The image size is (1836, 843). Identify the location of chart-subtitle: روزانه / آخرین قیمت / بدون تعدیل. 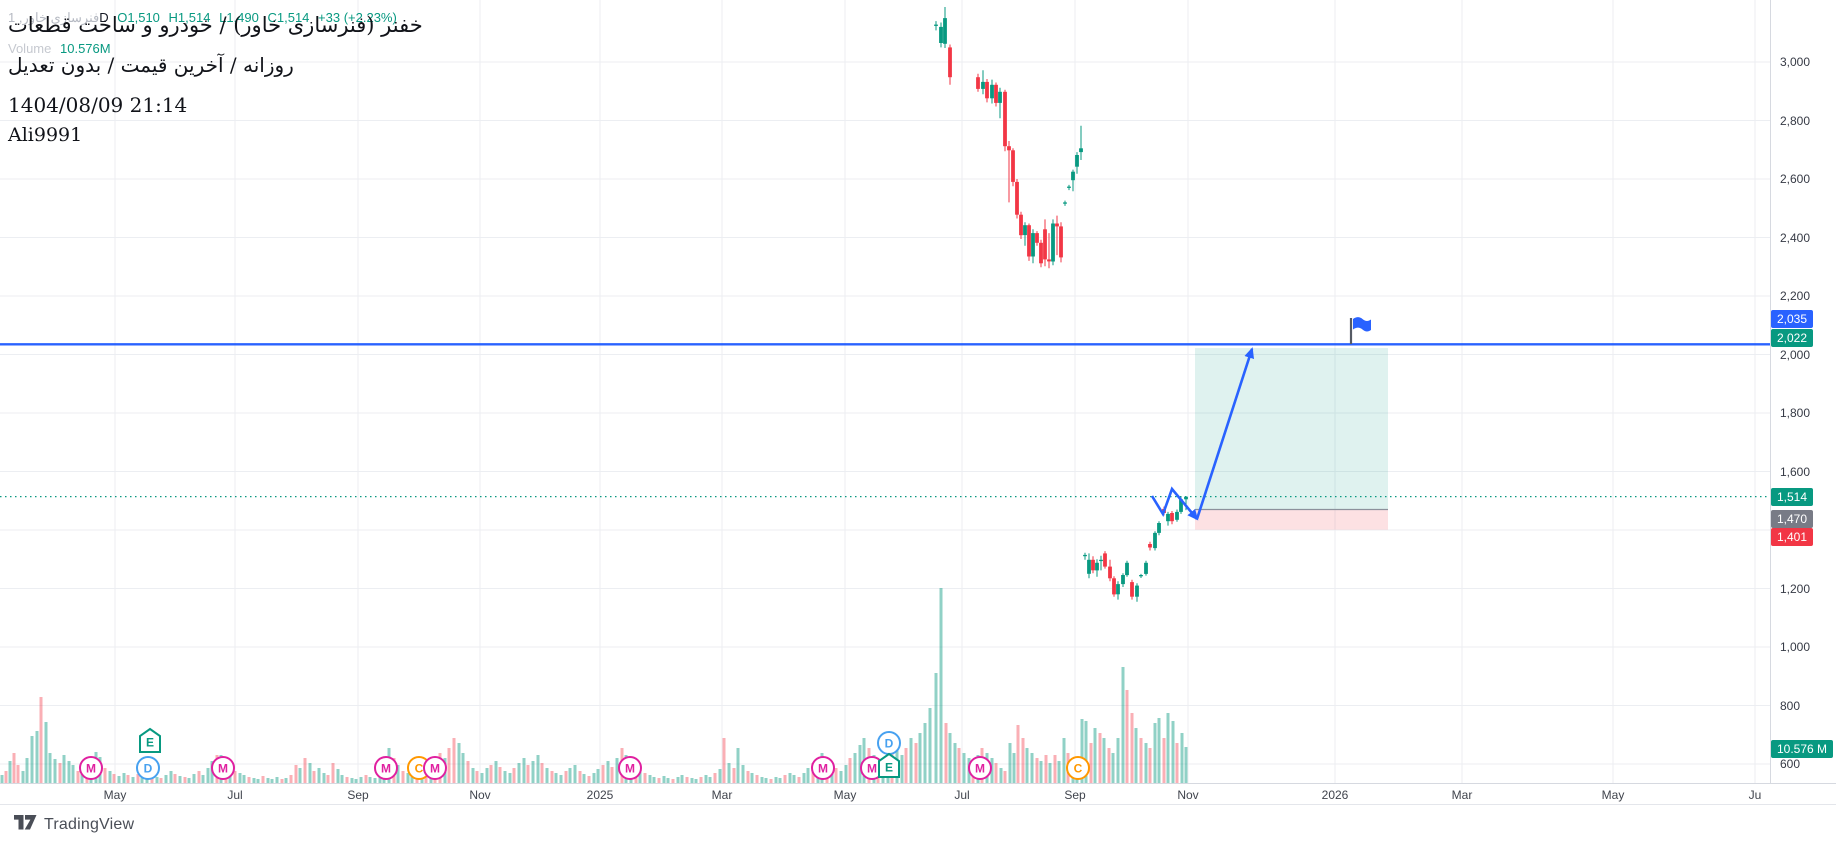
(151, 65).